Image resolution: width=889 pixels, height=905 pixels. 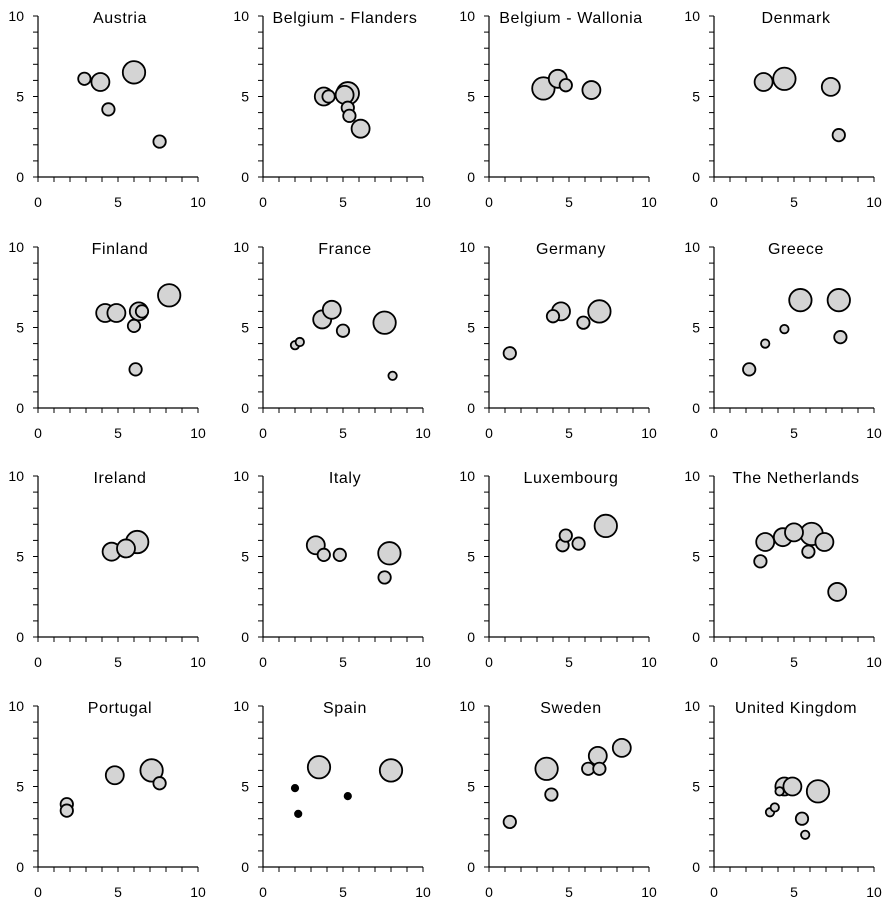 What do you see at coordinates (107, 569) in the screenshot?
I see `panel-ireland: Ireland 0 5 10 0 5 10` at bounding box center [107, 569].